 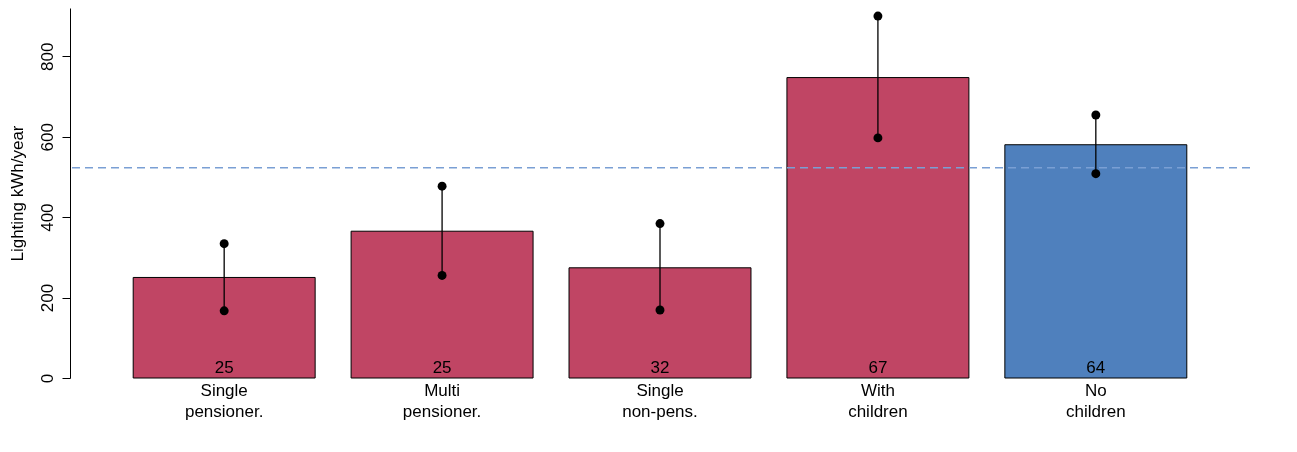 I want to click on y-tick-label: 400, so click(x=47, y=217).